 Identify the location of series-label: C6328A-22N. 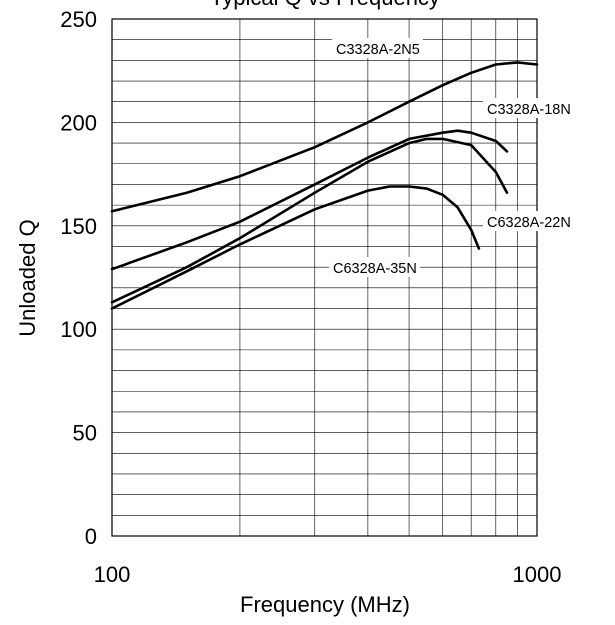
(529, 223).